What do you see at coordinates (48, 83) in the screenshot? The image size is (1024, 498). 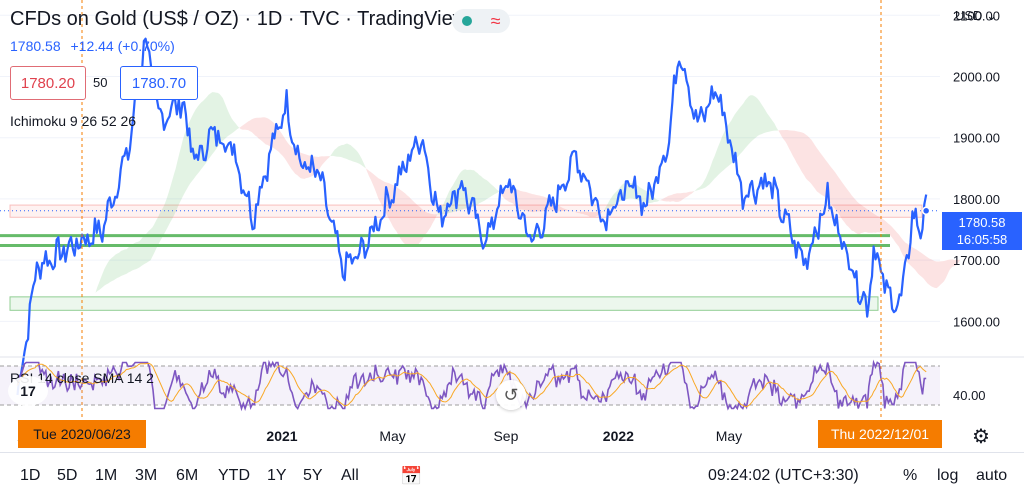 I see `sell-button: 1780.20` at bounding box center [48, 83].